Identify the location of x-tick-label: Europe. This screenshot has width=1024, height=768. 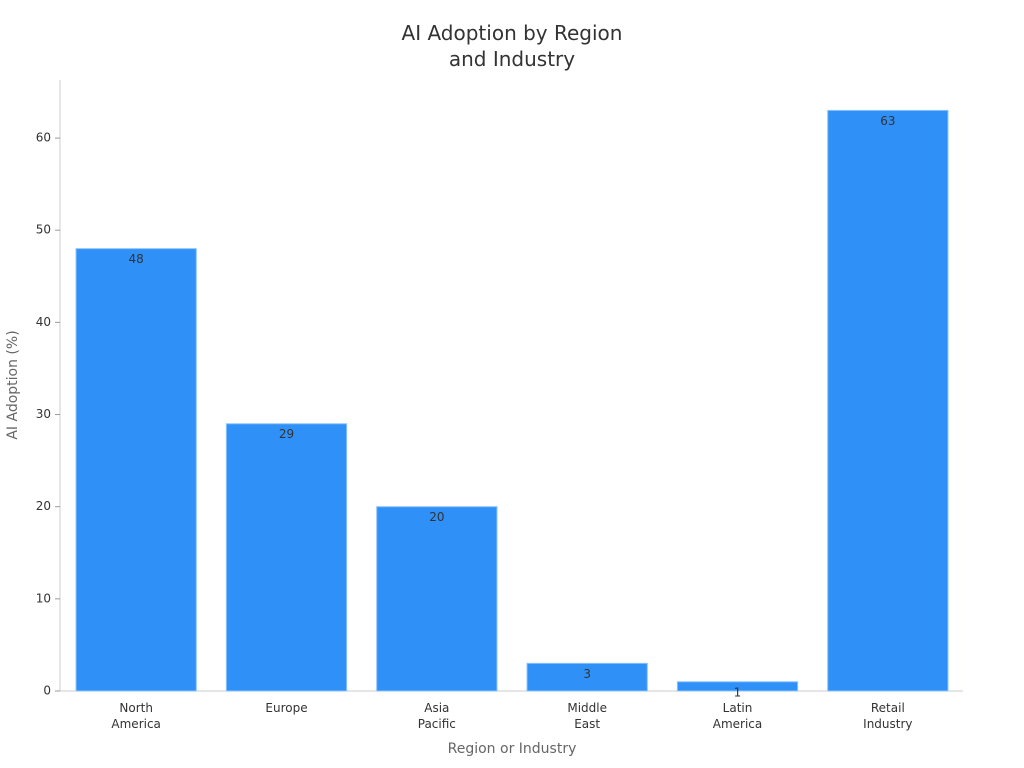
(286, 708).